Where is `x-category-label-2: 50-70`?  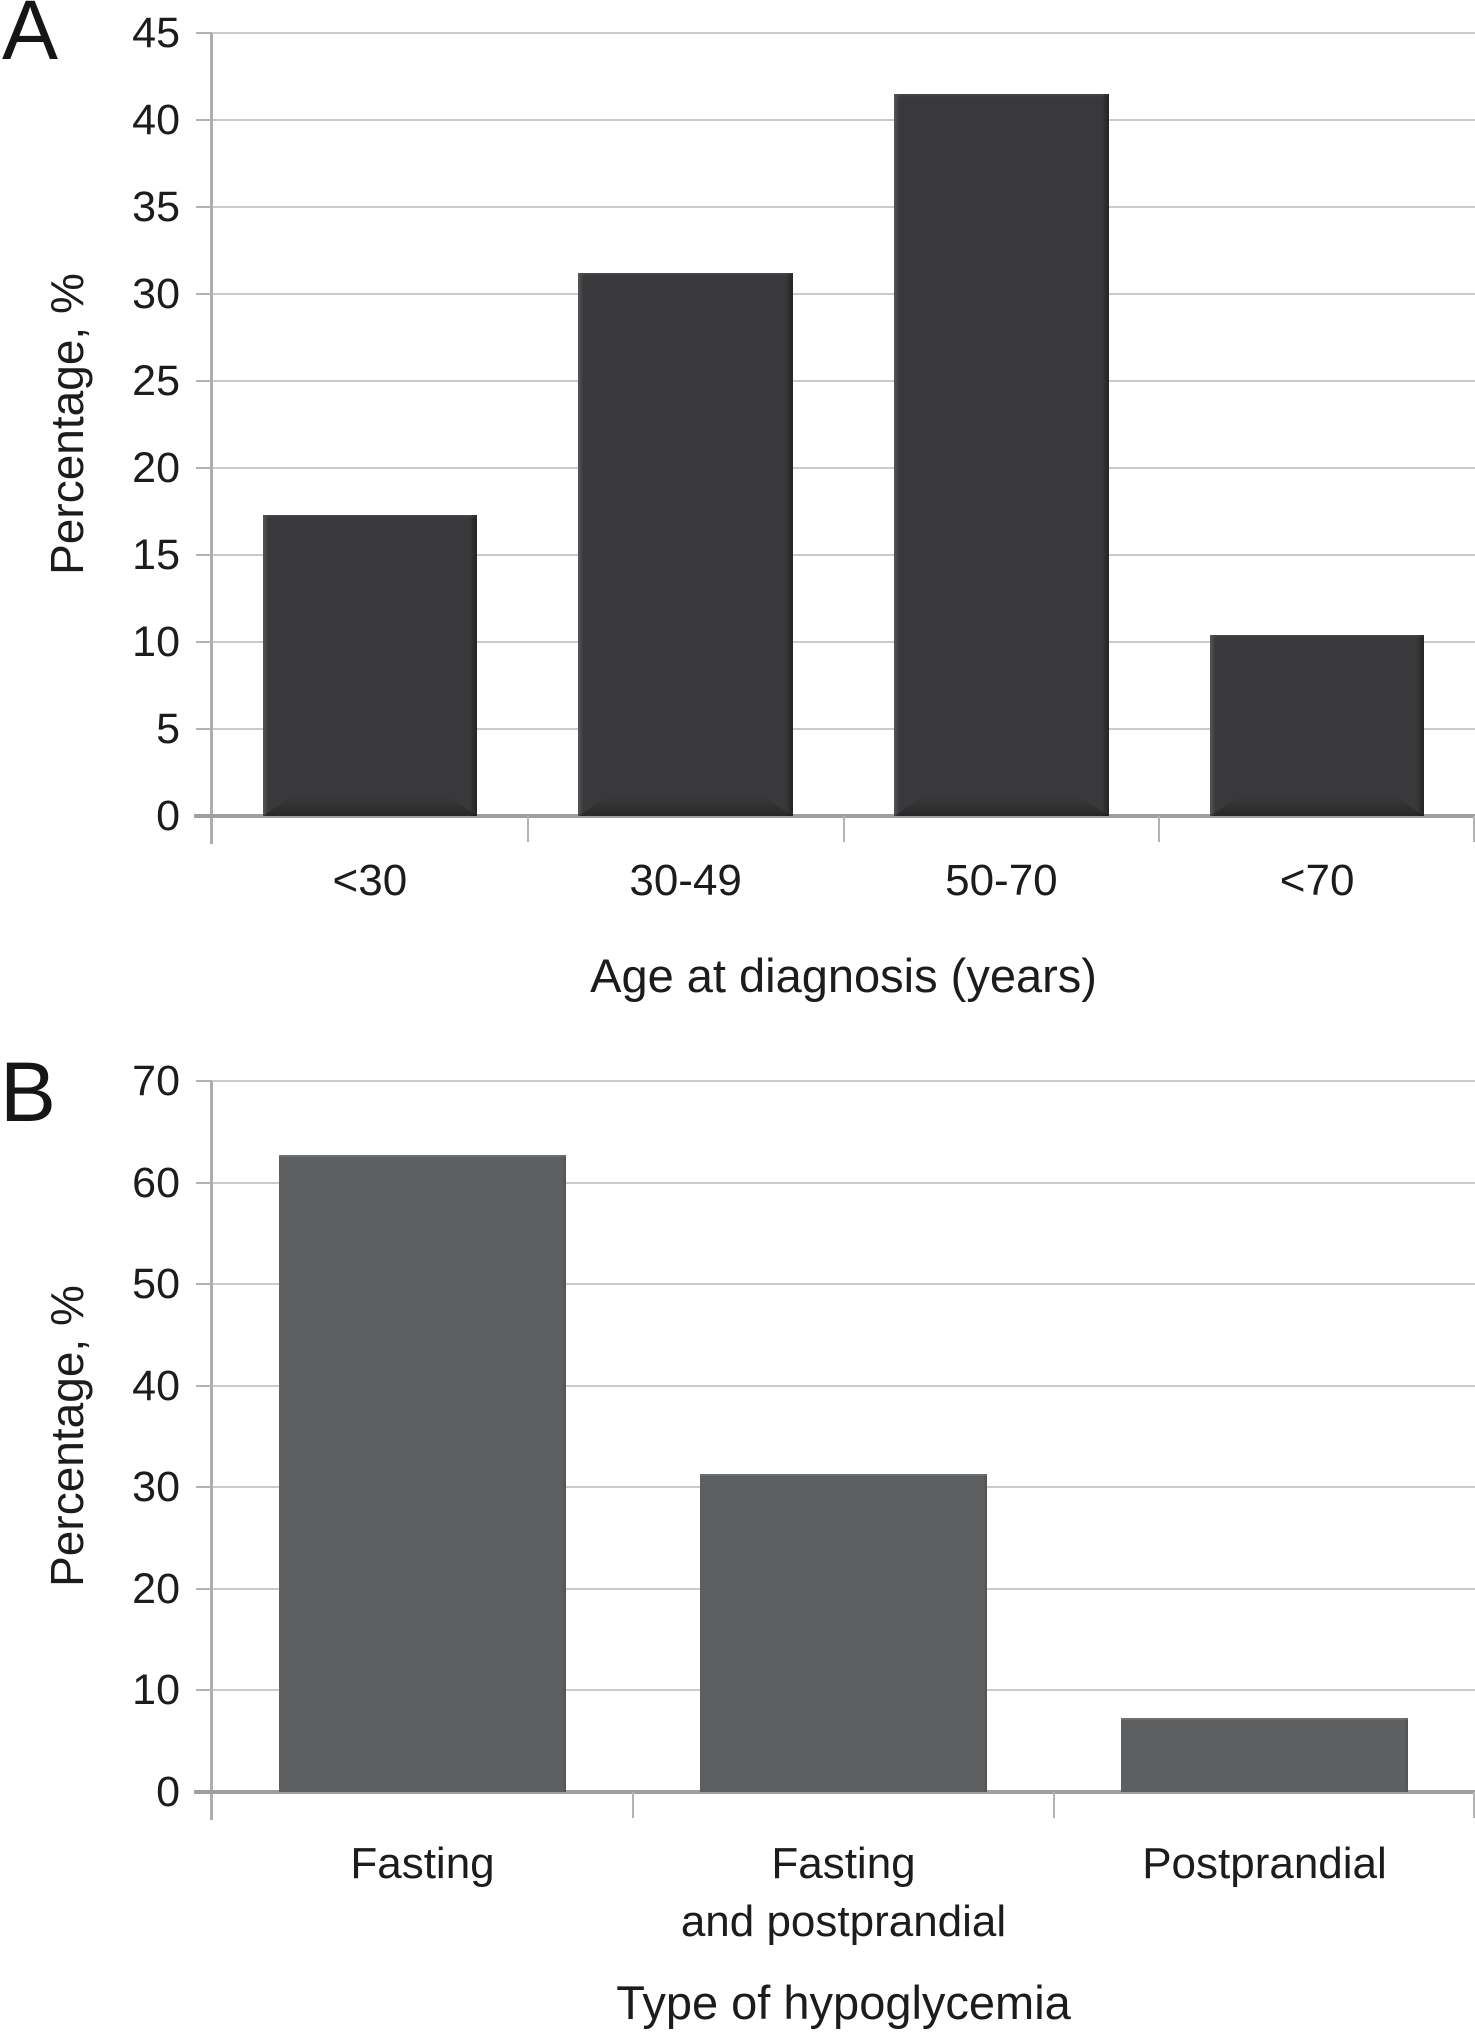 x-category-label-2: 50-70 is located at coordinates (1001, 880).